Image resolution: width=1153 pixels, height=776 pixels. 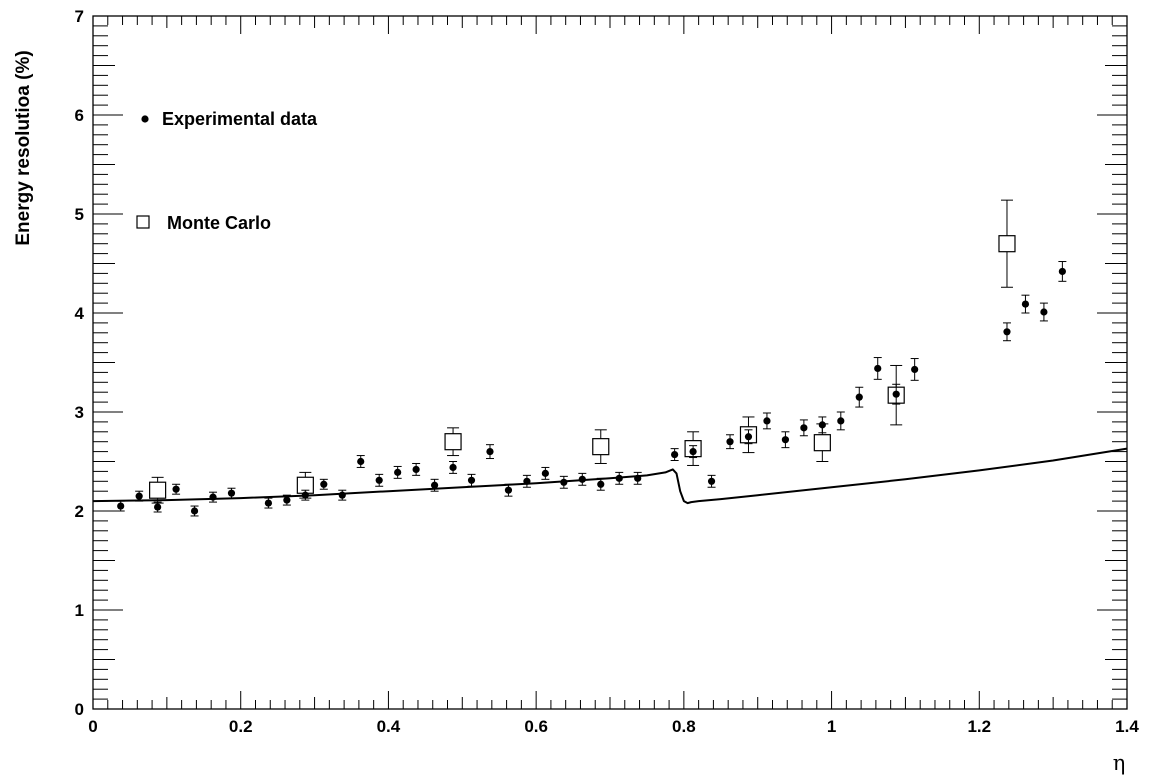 What do you see at coordinates (240, 119) in the screenshot?
I see `legend-label-experimental: Experimental data` at bounding box center [240, 119].